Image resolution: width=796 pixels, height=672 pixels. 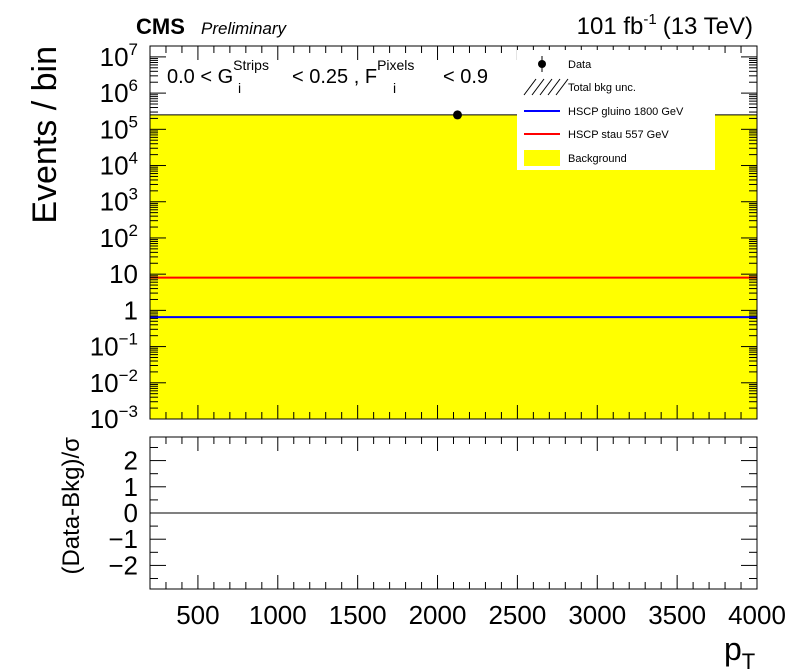 What do you see at coordinates (626, 112) in the screenshot?
I see `legend-label: HSCP gluino 1800 GeV` at bounding box center [626, 112].